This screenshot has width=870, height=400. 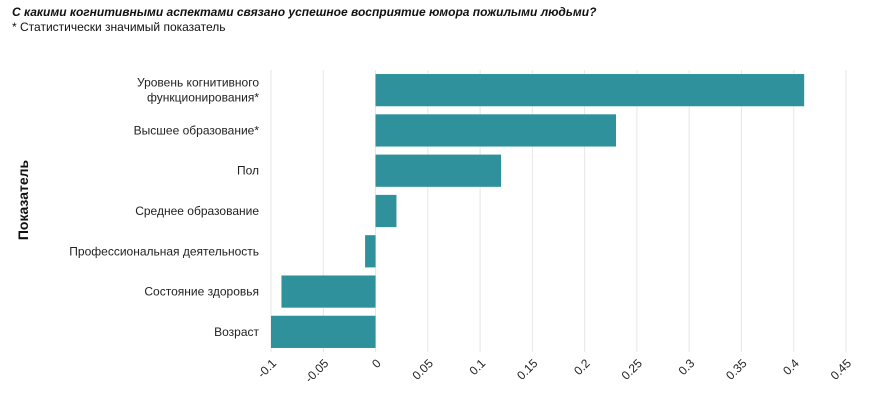 What do you see at coordinates (632, 369) in the screenshot?
I see `x-tick-label: 0.25` at bounding box center [632, 369].